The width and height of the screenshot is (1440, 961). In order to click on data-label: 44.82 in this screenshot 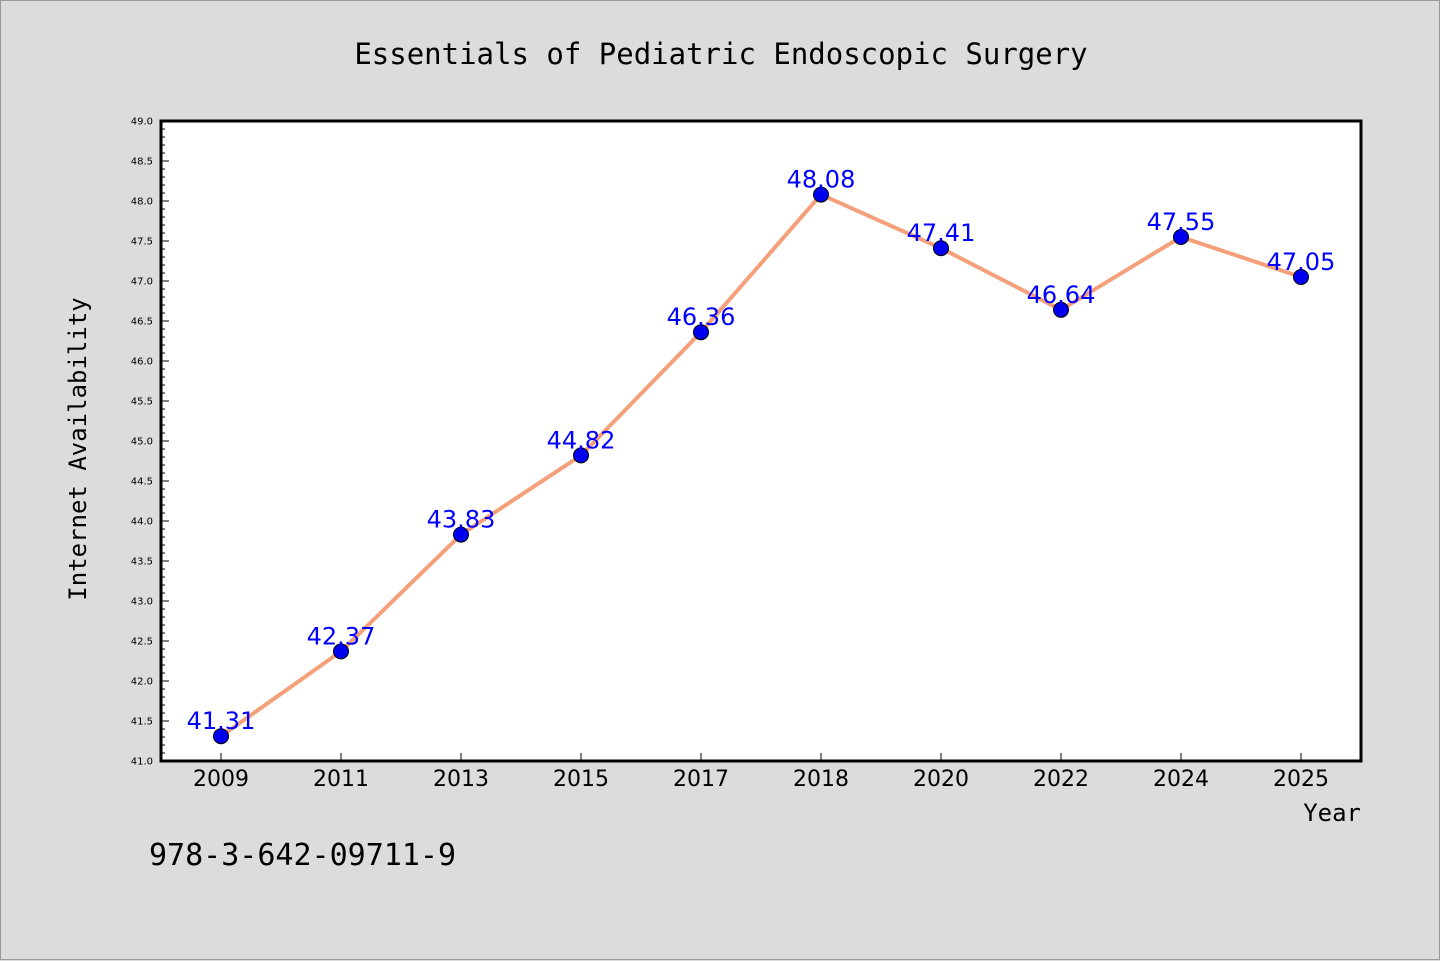, I will do `click(581, 440)`.